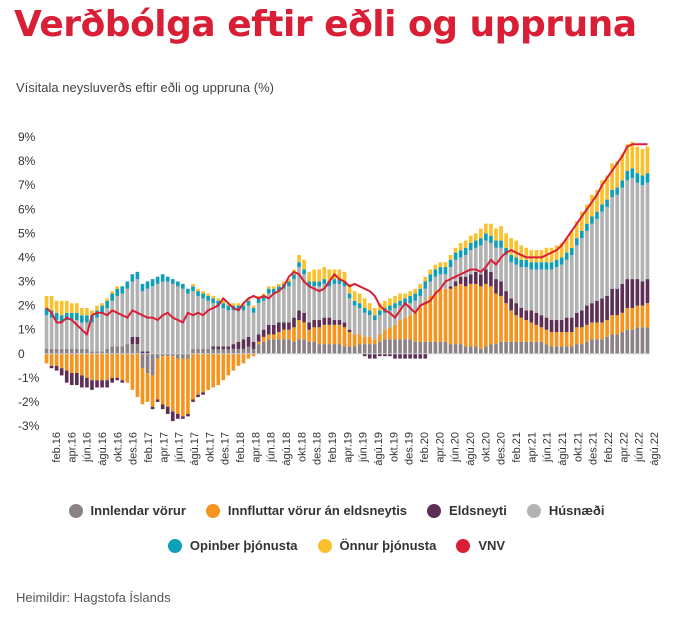  Describe the element at coordinates (517, 447) in the screenshot. I see `x-tick-label: feb.21` at that location.